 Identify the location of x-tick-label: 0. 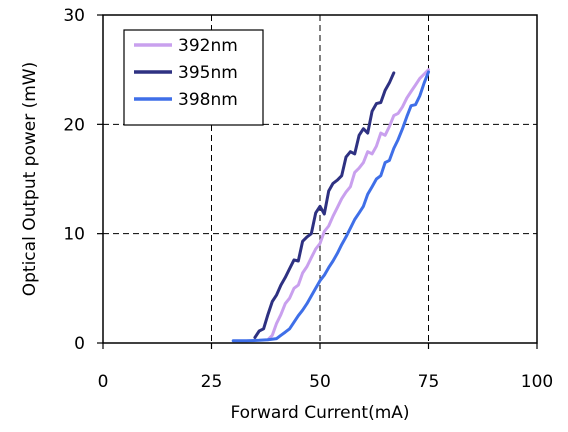
(103, 382).